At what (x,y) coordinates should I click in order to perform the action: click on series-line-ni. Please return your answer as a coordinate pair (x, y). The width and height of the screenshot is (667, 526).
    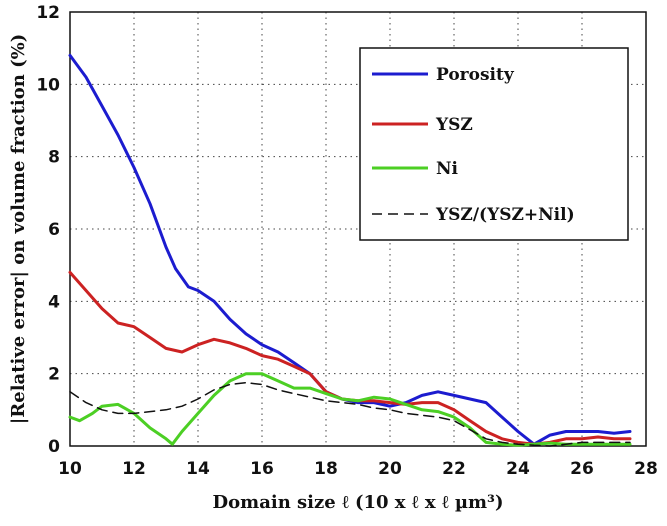
    Looking at the image, I should click on (350, 409).